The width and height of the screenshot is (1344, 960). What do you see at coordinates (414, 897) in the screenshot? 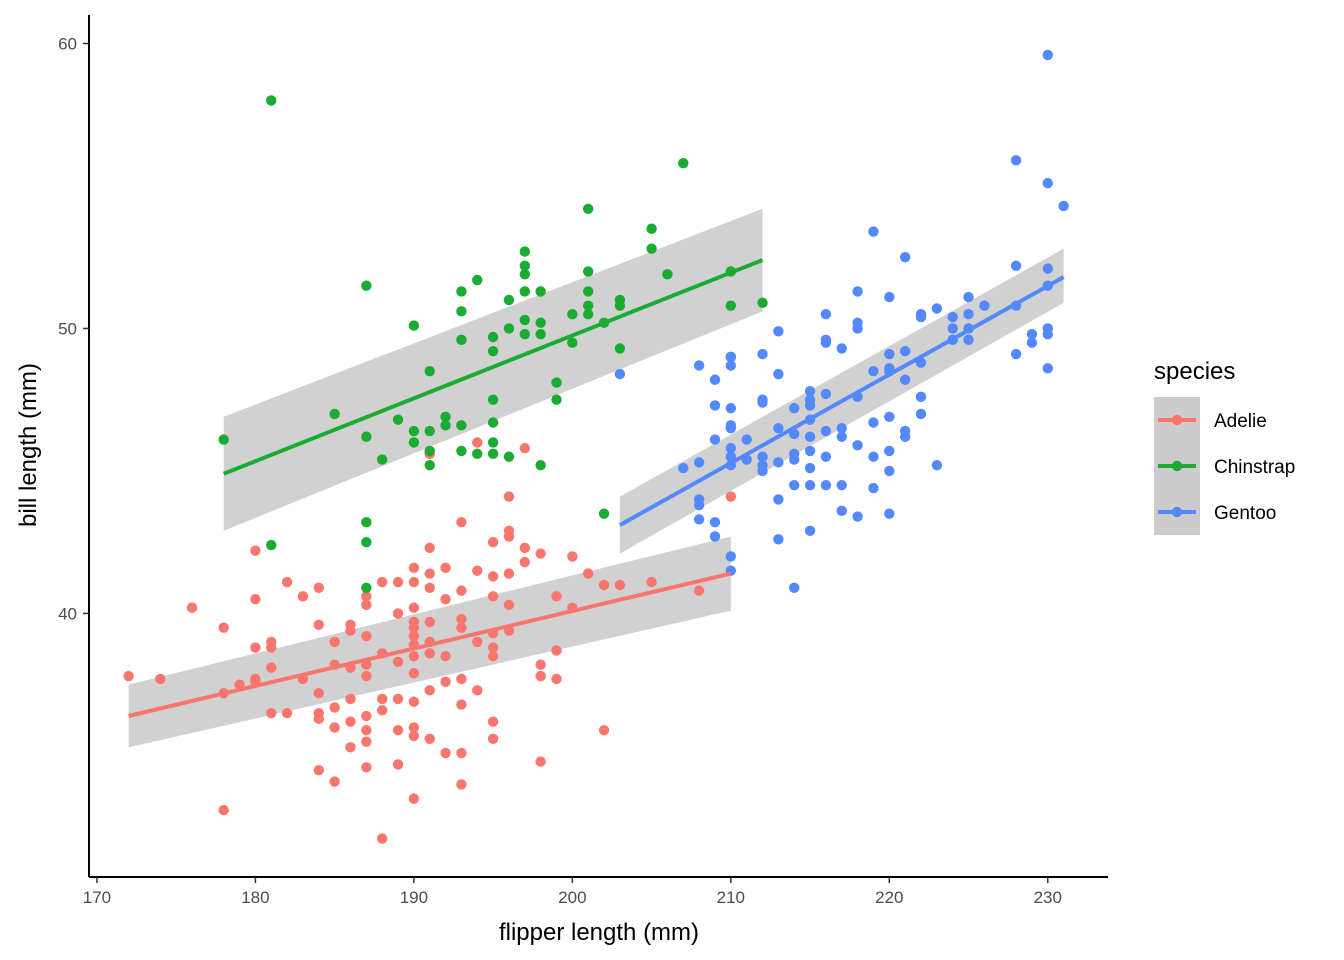
I see `x-tick-label: 190` at bounding box center [414, 897].